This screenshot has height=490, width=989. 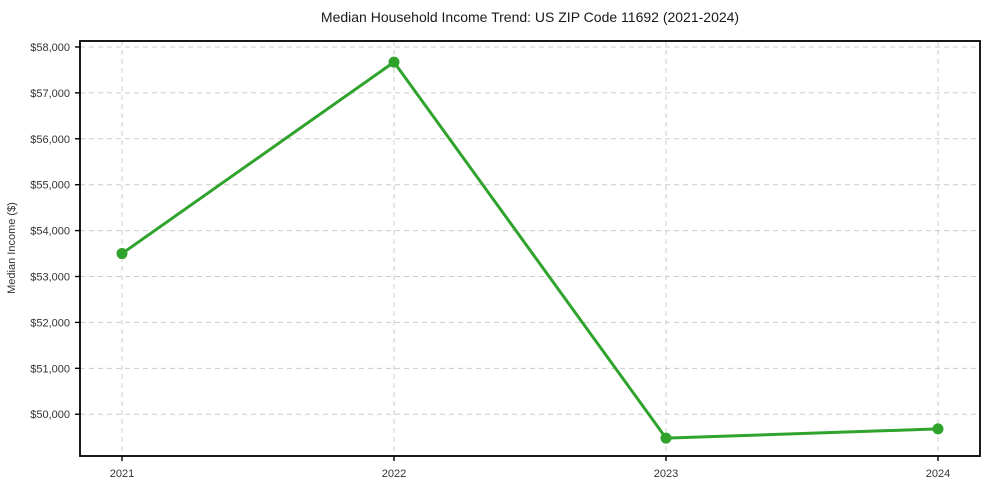 What do you see at coordinates (50, 369) in the screenshot?
I see `y-tick-label: $51,000` at bounding box center [50, 369].